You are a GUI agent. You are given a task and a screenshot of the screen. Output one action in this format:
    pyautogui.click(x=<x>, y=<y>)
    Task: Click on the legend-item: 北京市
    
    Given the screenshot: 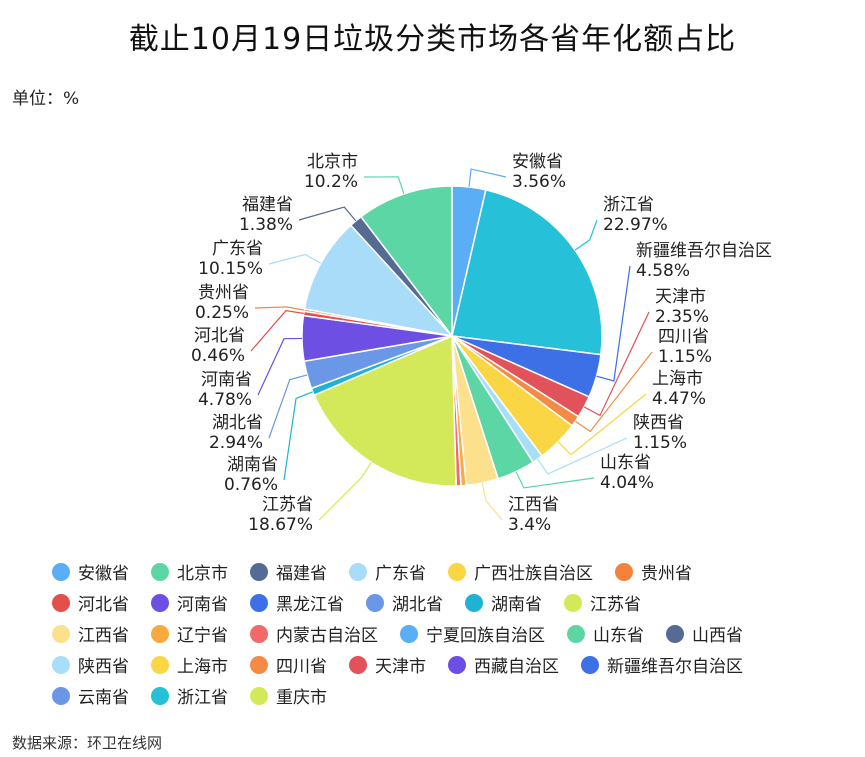 What is the action you would take?
    pyautogui.click(x=189, y=571)
    